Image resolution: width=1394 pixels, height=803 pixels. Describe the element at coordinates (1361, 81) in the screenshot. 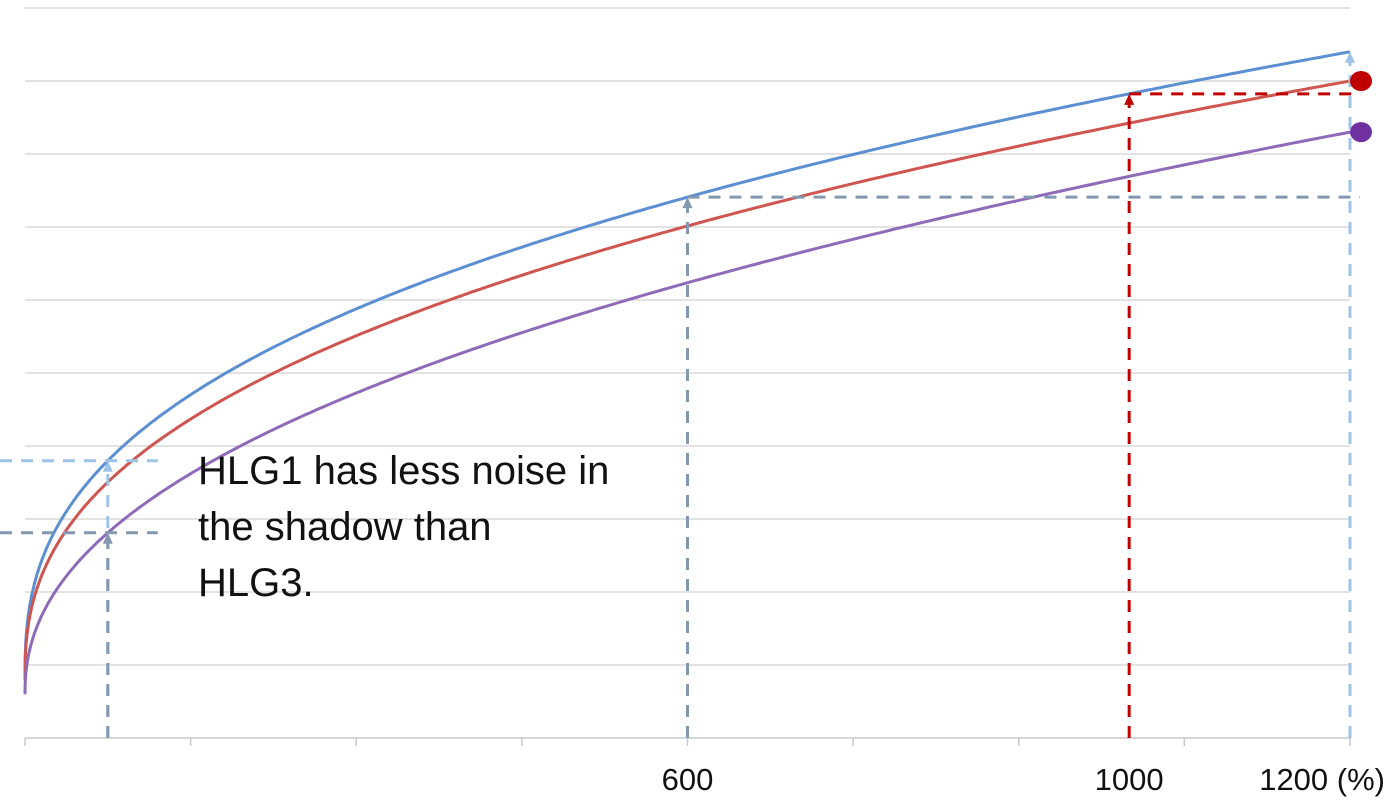

I see `end-marker-red` at that location.